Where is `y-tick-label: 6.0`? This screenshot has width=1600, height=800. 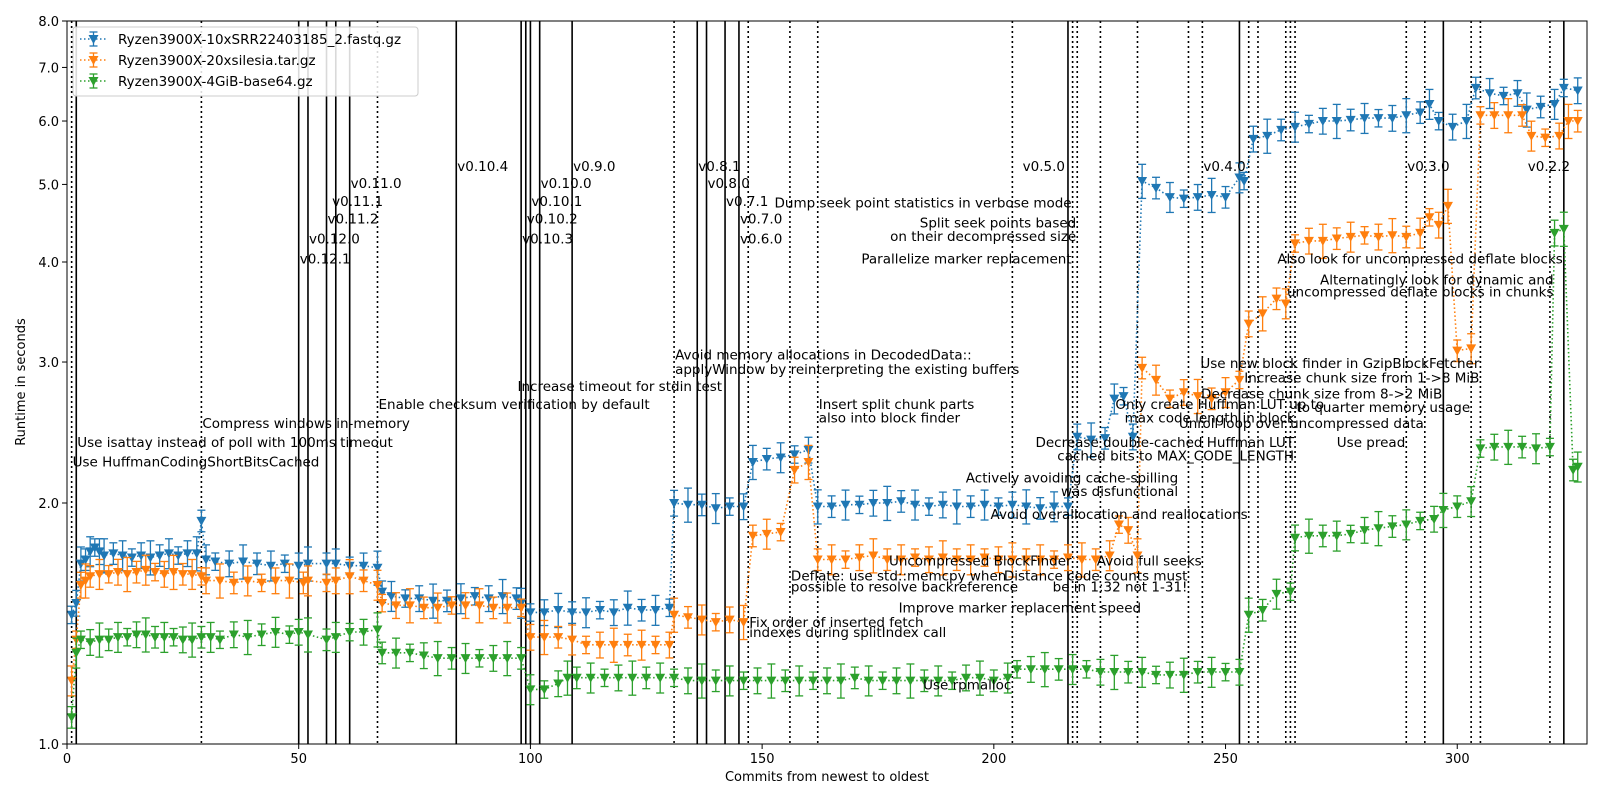
y-tick-label: 6.0 is located at coordinates (48, 122).